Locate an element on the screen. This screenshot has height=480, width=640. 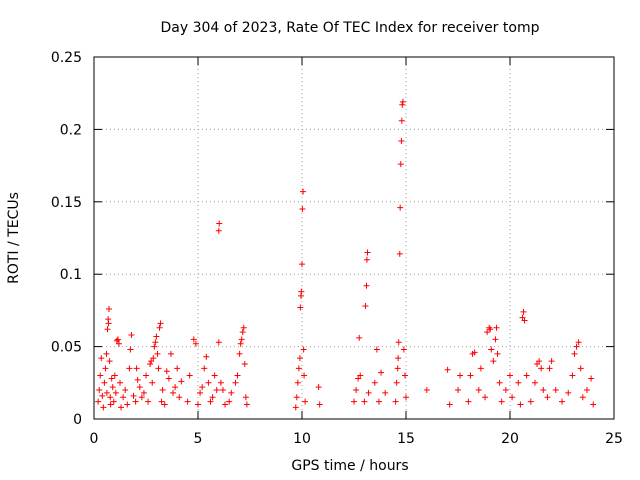
y-tick-label: 0.15 is located at coordinates (66, 203).